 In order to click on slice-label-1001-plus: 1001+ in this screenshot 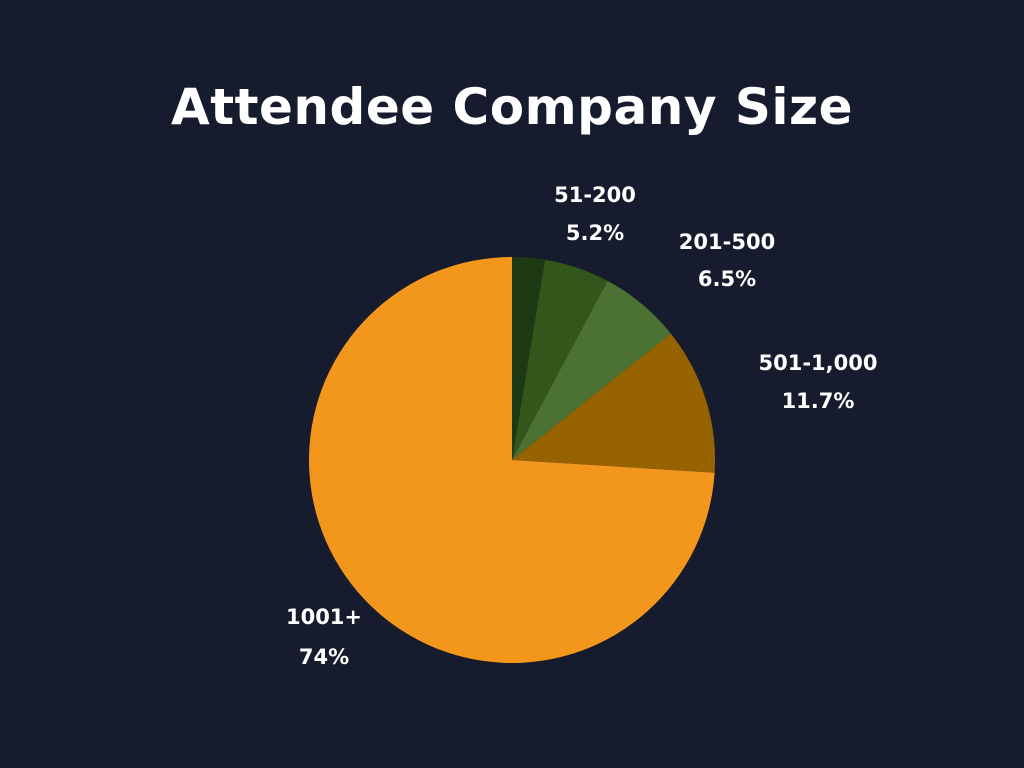, I will do `click(324, 617)`.